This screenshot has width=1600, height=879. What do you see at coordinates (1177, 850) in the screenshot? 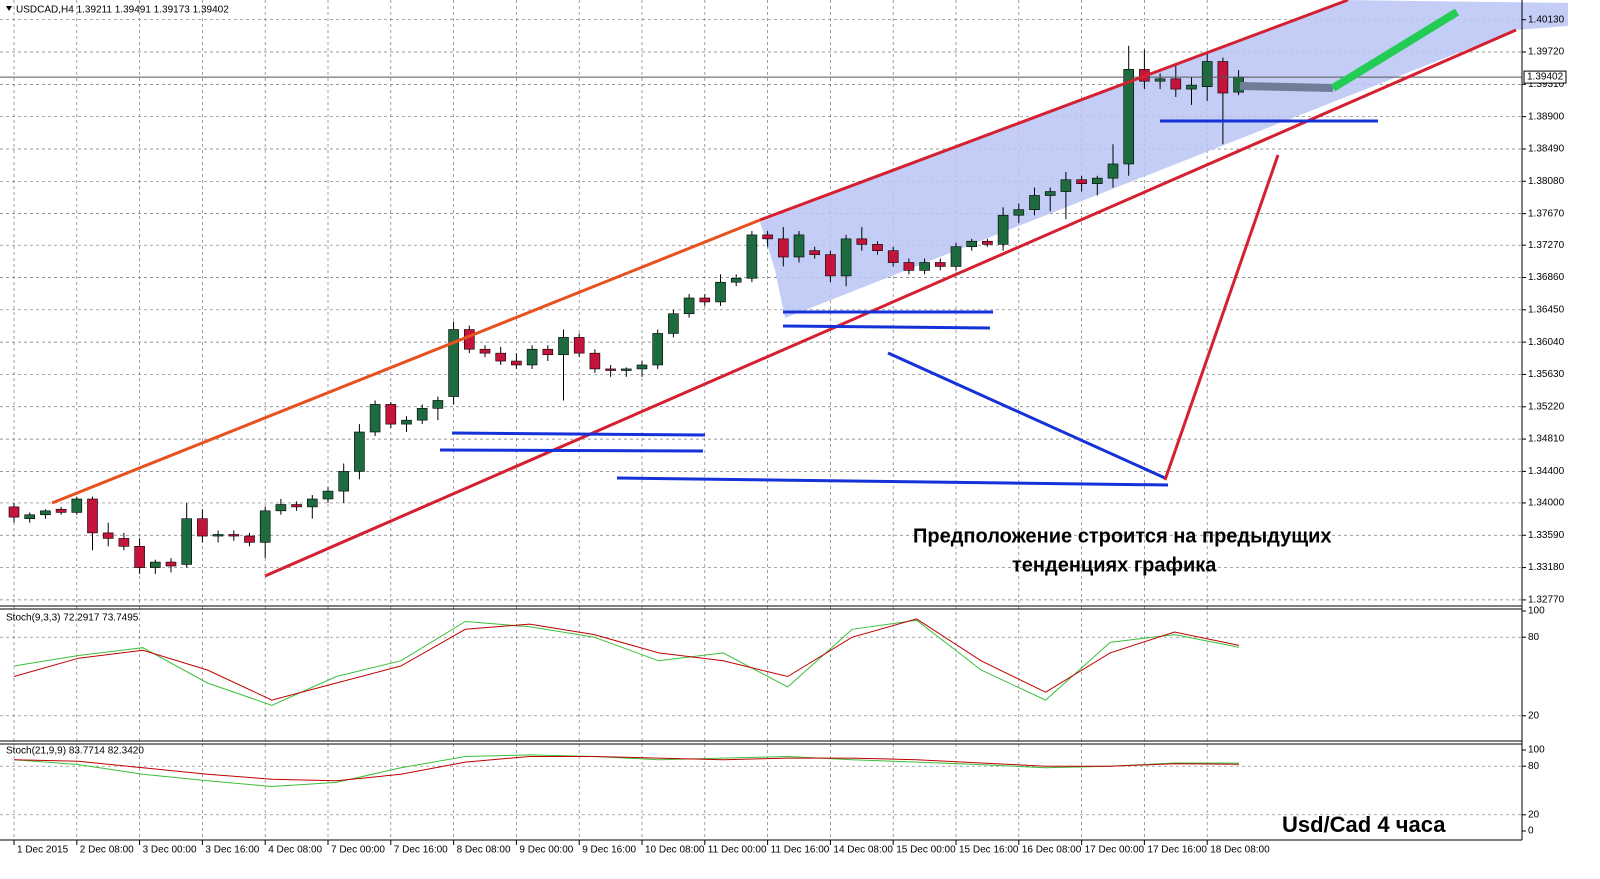
I see `x-tick-label: 17 Dec 16:00` at bounding box center [1177, 850].